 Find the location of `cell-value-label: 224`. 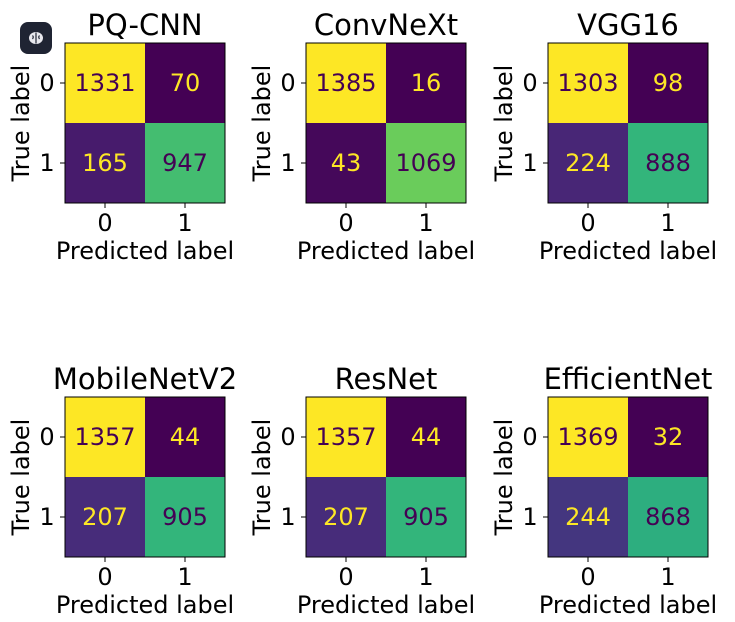

cell-value-label: 224 is located at coordinates (588, 163).